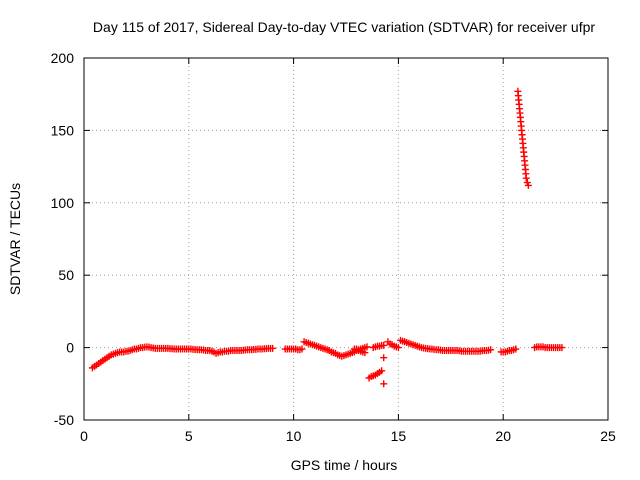 The width and height of the screenshot is (640, 480). I want to click on y-axis-label: SDTVAR / TECUs, so click(15, 239).